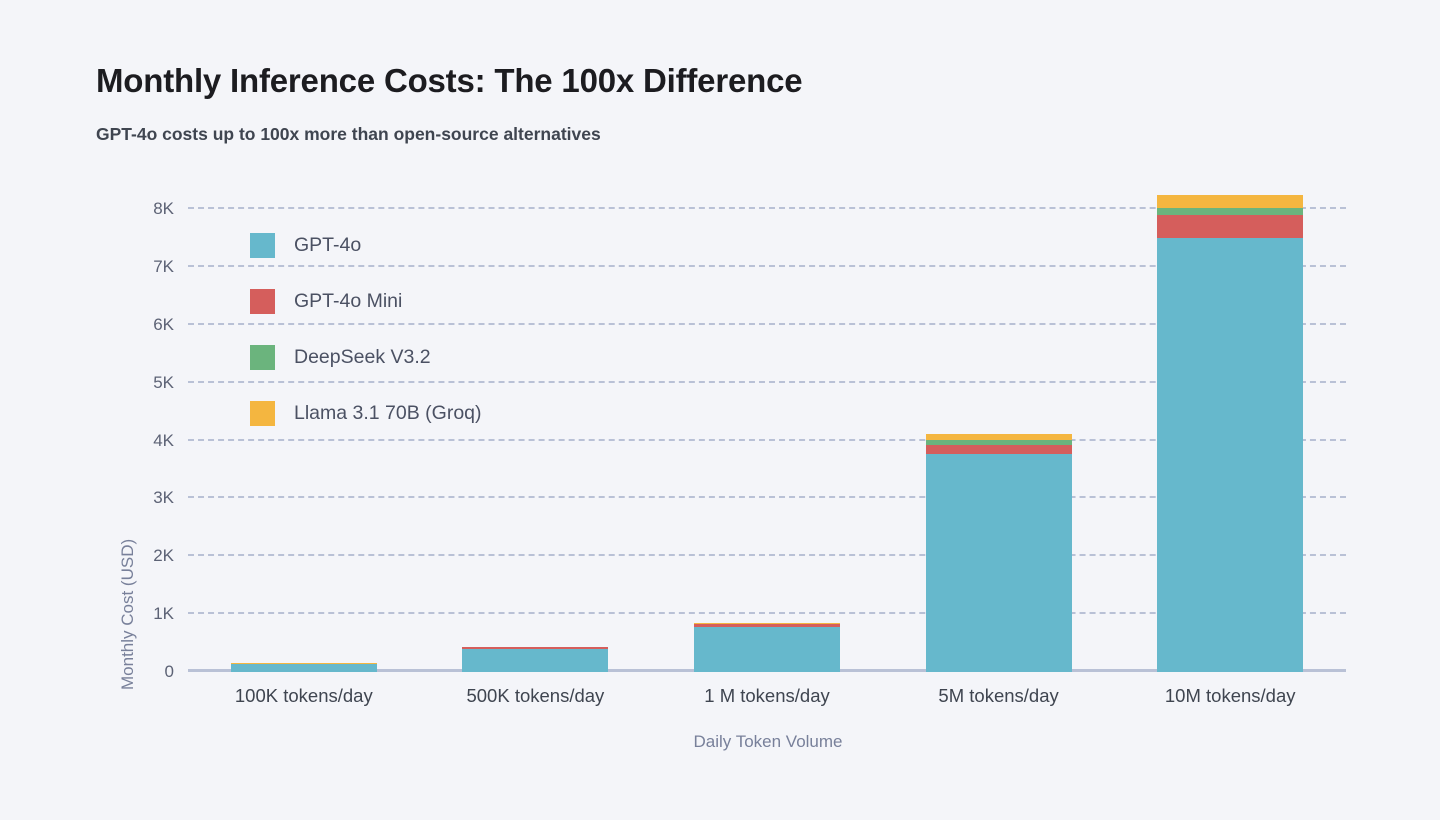 The height and width of the screenshot is (820, 1440). What do you see at coordinates (749, 613) in the screenshot?
I see `gridline: 1K` at bounding box center [749, 613].